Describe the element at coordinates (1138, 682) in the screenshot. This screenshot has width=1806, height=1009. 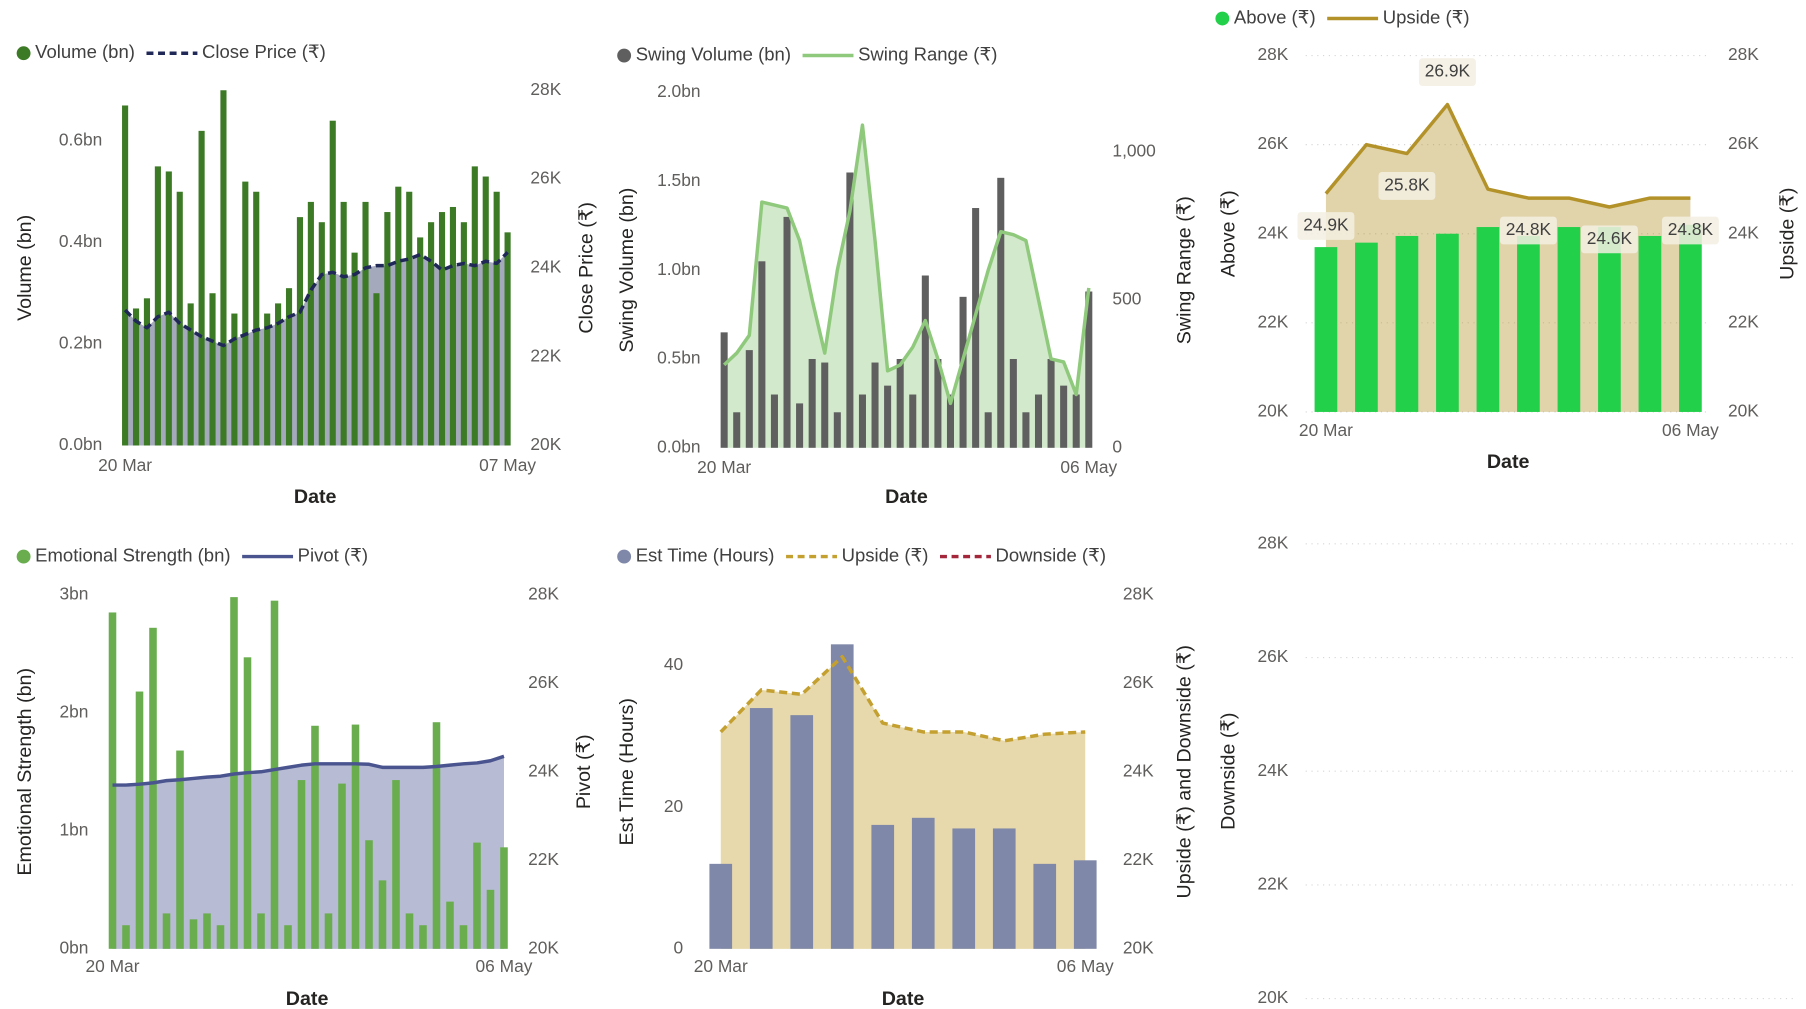
I see `y2-tick-label: 26K` at that location.